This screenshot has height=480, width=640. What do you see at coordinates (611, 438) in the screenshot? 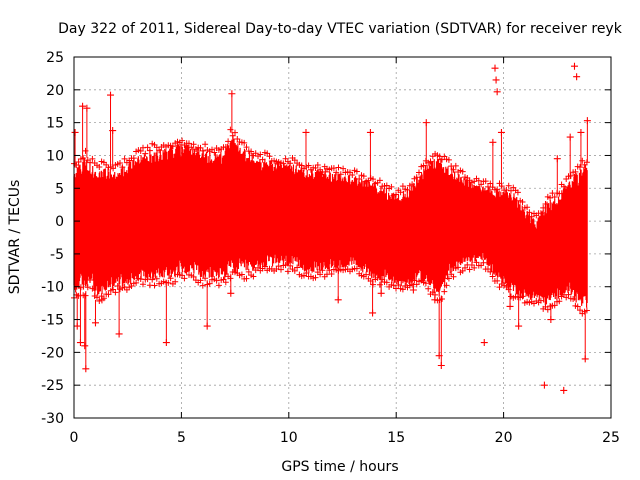
I see `x-tick-label: 25` at bounding box center [611, 438].